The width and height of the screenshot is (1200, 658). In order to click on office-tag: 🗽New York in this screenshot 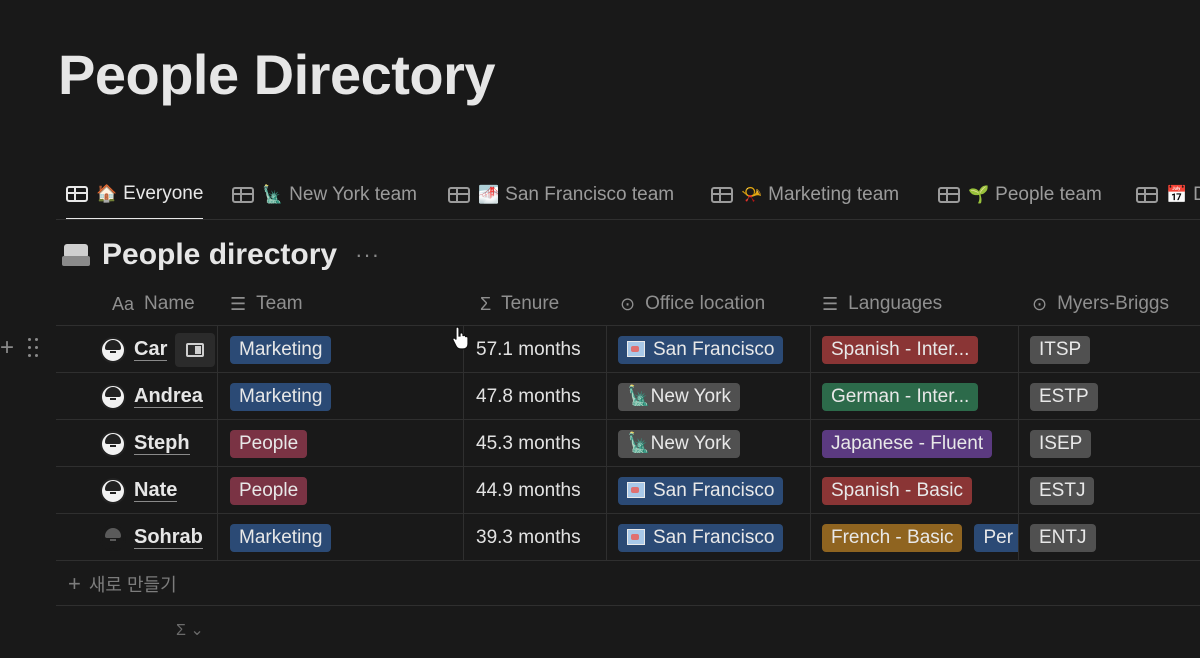, I will do `click(679, 443)`.